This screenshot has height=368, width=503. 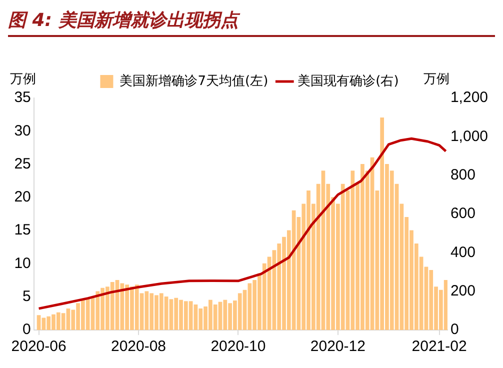 I want to click on y-tick-label: 35, so click(x=22, y=97).